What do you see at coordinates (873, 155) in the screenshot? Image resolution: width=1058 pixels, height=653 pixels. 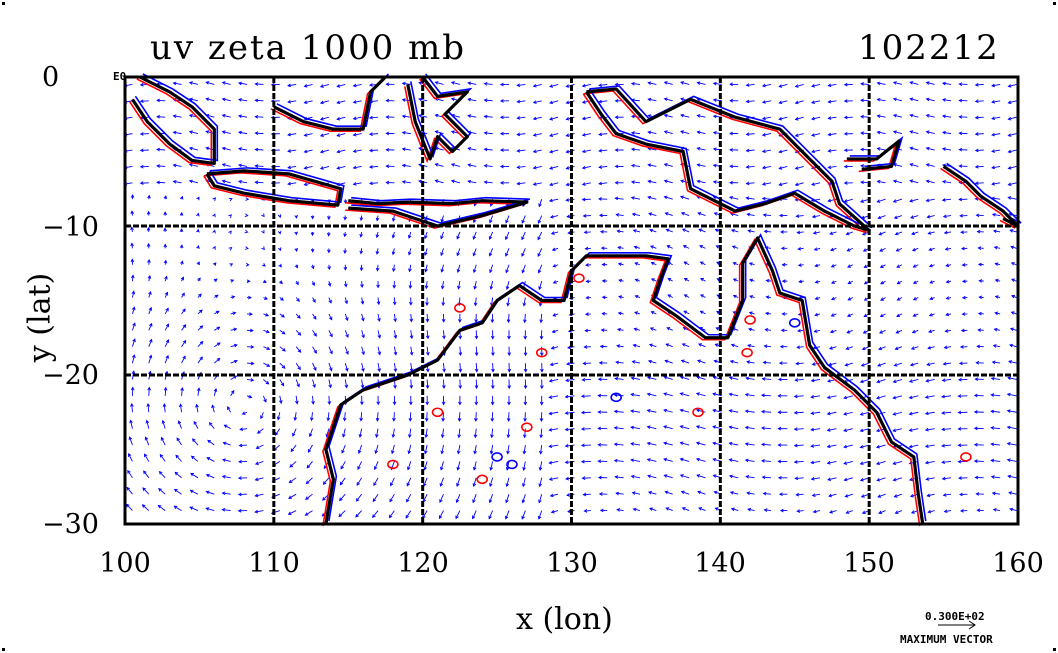 I see `coastline-segment` at bounding box center [873, 155].